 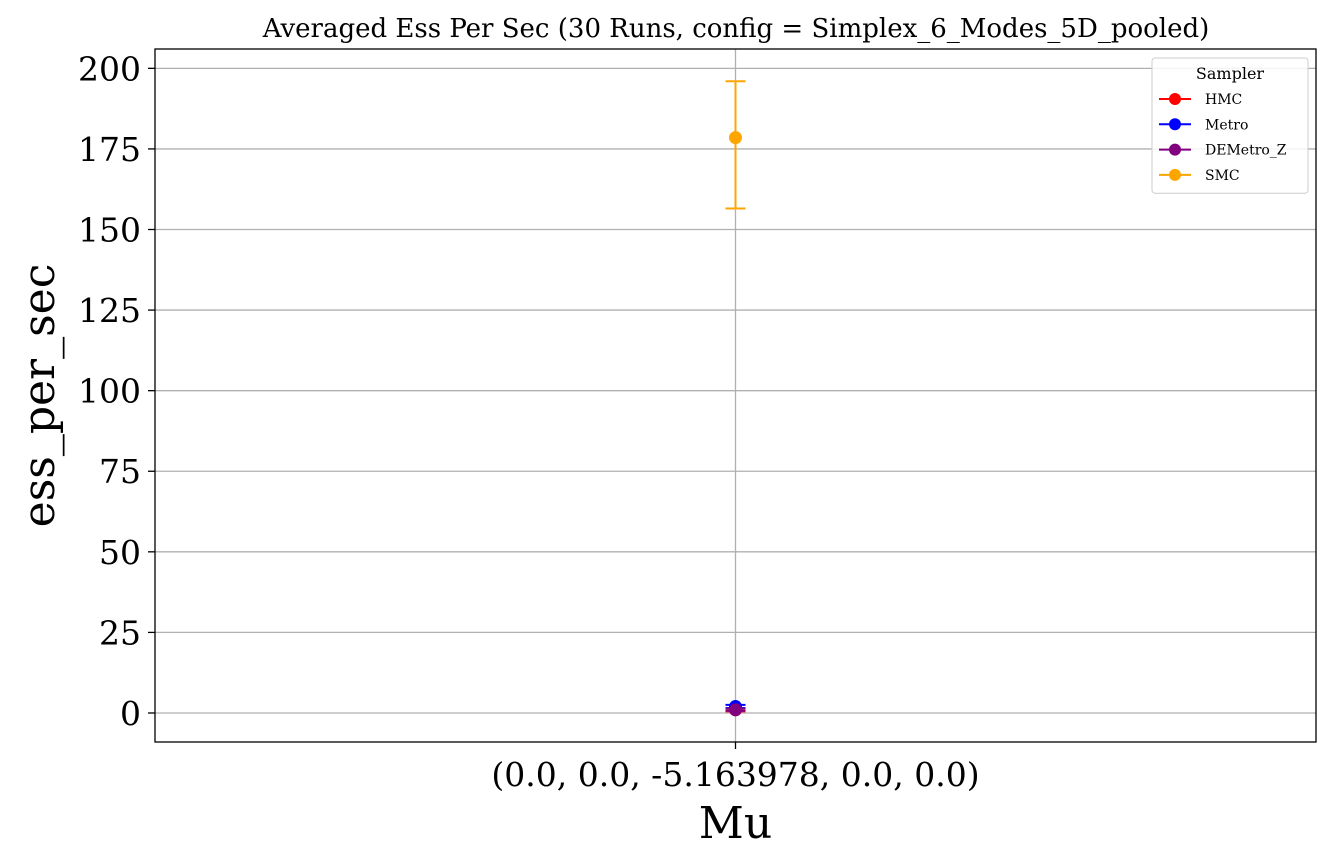 What do you see at coordinates (39, 396) in the screenshot?
I see `y-axis-label: ess_per_sec` at bounding box center [39, 396].